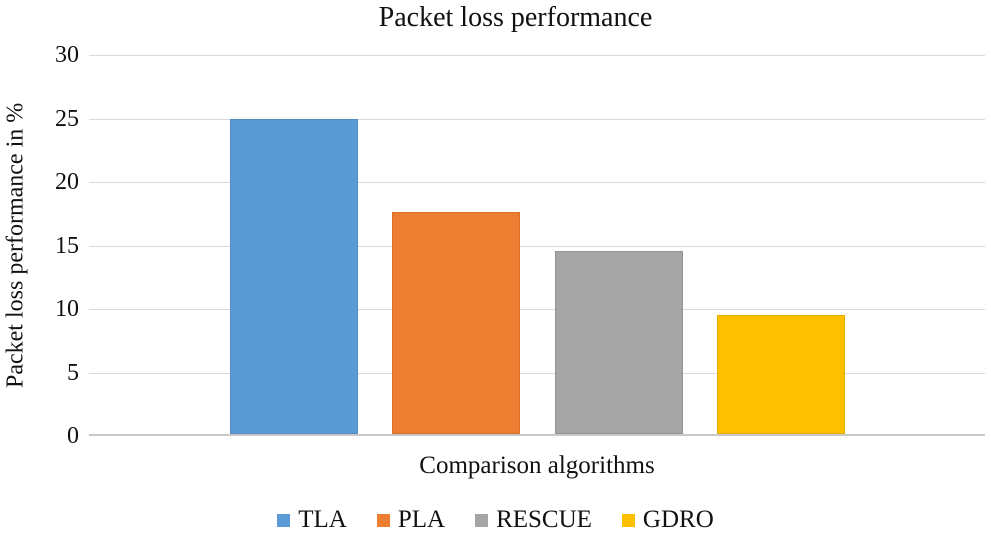  Describe the element at coordinates (67, 118) in the screenshot. I see `y-tick-label-25: 25` at that location.